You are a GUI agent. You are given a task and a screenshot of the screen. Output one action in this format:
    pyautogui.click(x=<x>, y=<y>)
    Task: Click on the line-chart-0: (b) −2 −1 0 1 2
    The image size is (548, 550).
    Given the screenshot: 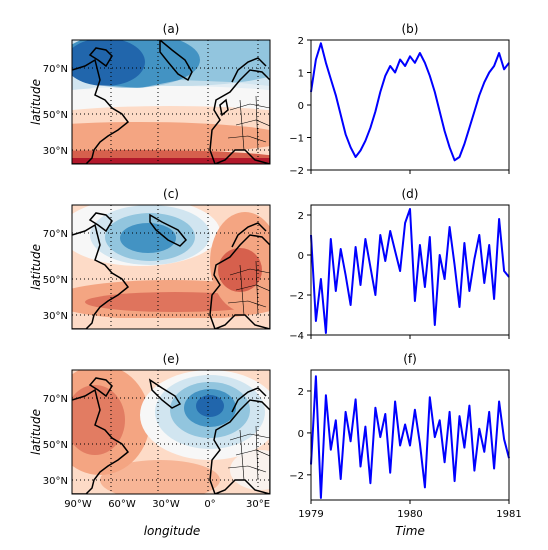 What is the action you would take?
    pyautogui.click(x=399, y=99)
    